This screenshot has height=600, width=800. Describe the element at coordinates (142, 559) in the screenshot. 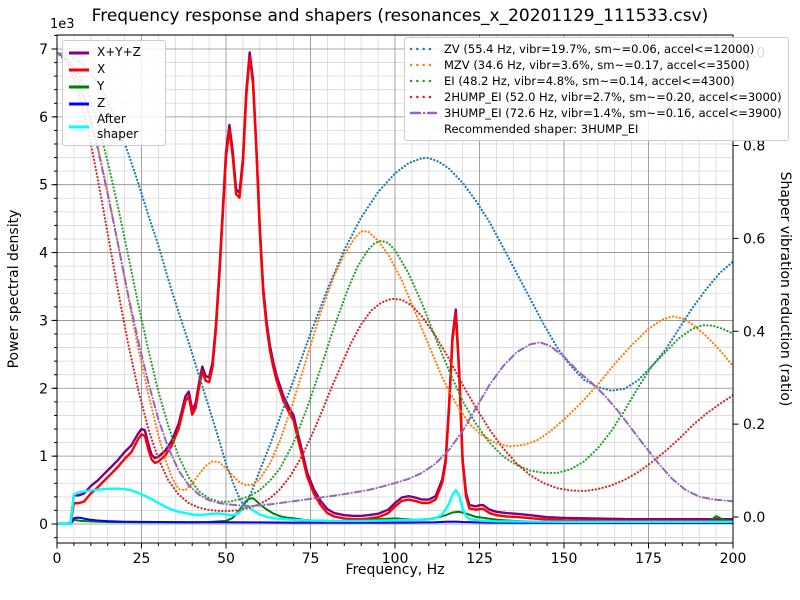

I see `svg-text: 25` at that location.